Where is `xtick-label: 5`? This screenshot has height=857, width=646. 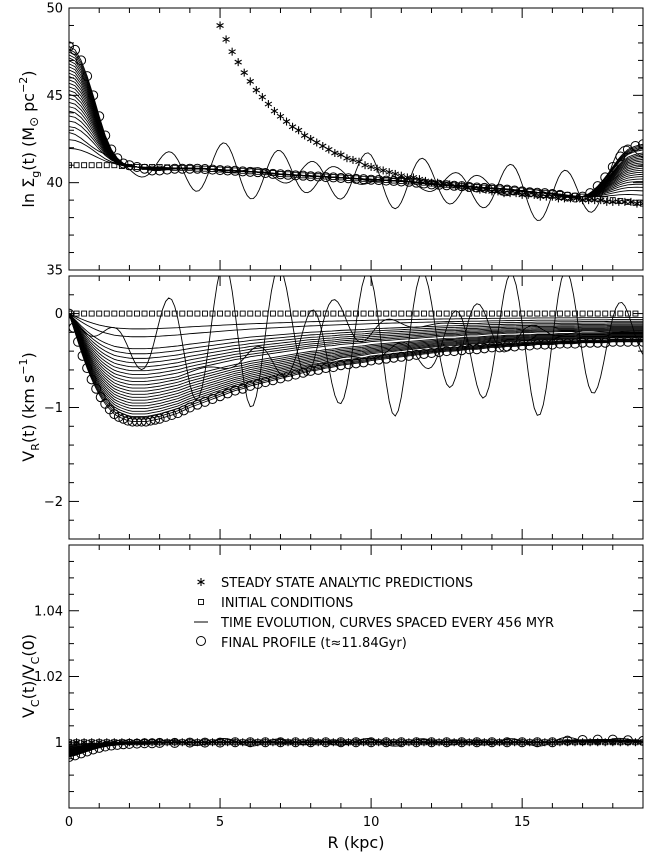
xtick-label: 5 is located at coordinates (220, 822).